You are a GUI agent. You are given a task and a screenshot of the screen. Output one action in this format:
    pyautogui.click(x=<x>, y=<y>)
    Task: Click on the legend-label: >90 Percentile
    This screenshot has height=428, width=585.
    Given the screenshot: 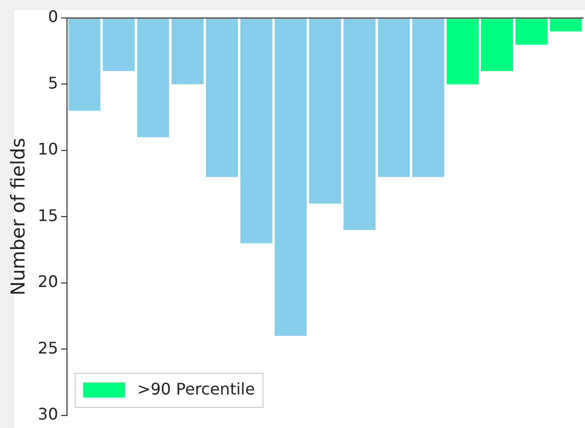 What is the action you would take?
    pyautogui.click(x=196, y=389)
    